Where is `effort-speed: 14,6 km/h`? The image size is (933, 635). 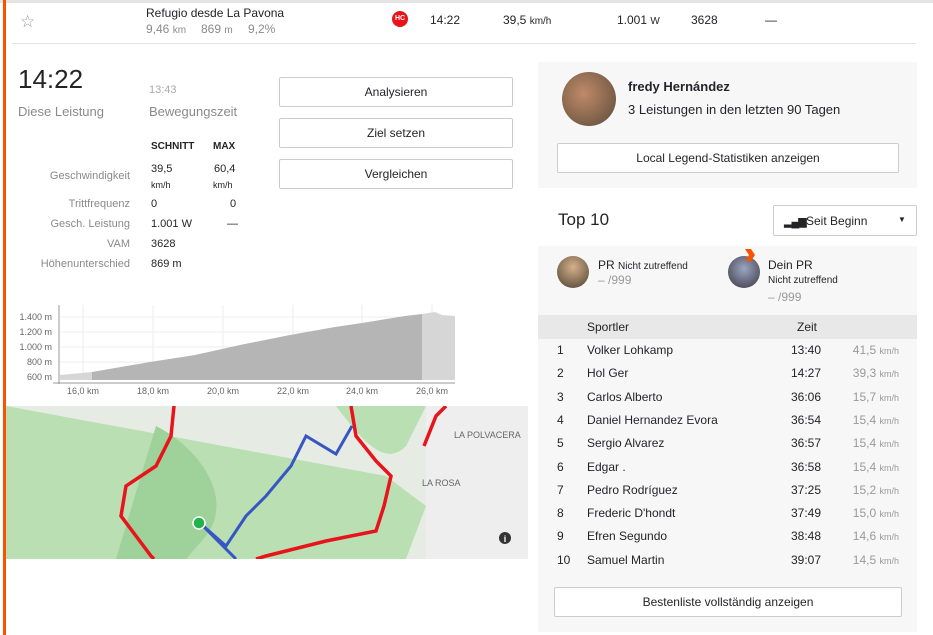 effort-speed: 14,6 km/h is located at coordinates (876, 536).